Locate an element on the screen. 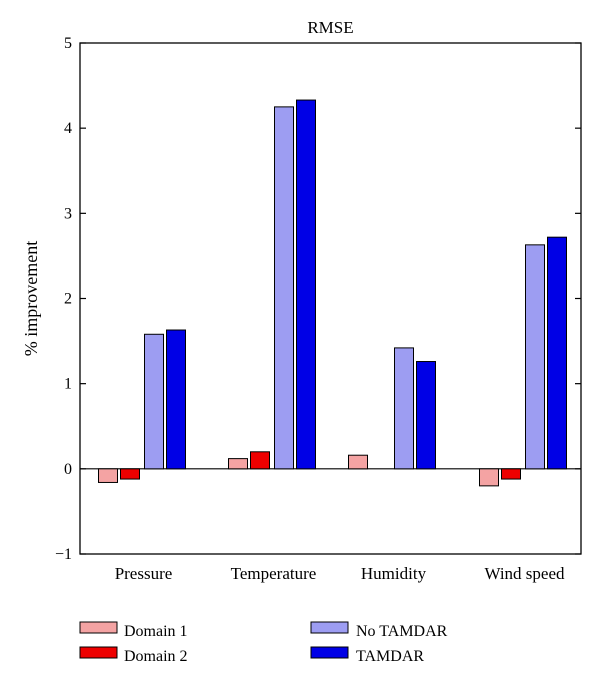  bar-no-tamdar-wind-speed is located at coordinates (535, 357).